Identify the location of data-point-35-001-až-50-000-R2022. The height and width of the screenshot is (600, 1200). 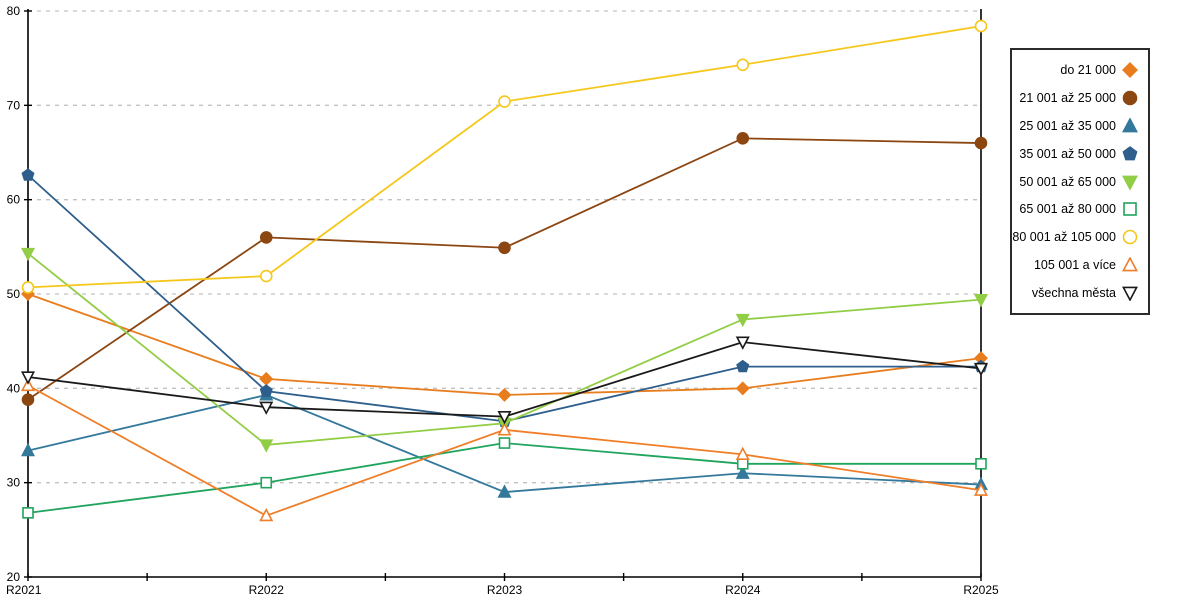
(266, 390).